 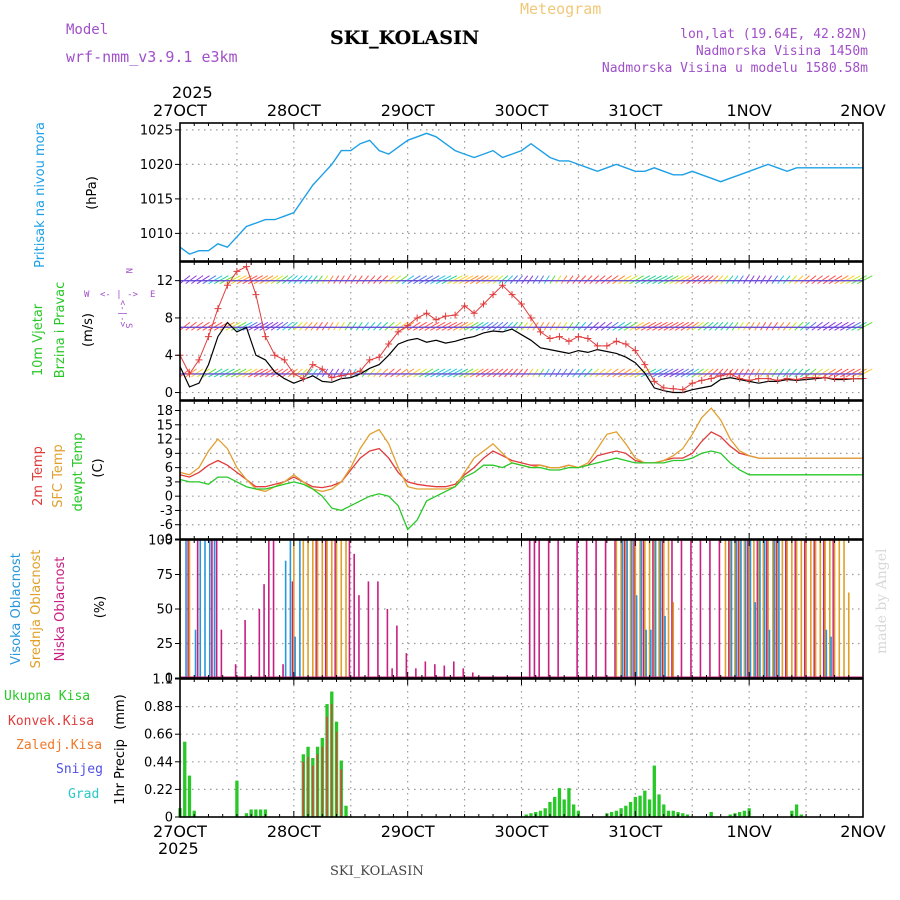 What do you see at coordinates (862, 110) in the screenshot?
I see `x-day-label-top: 2NOV` at bounding box center [862, 110].